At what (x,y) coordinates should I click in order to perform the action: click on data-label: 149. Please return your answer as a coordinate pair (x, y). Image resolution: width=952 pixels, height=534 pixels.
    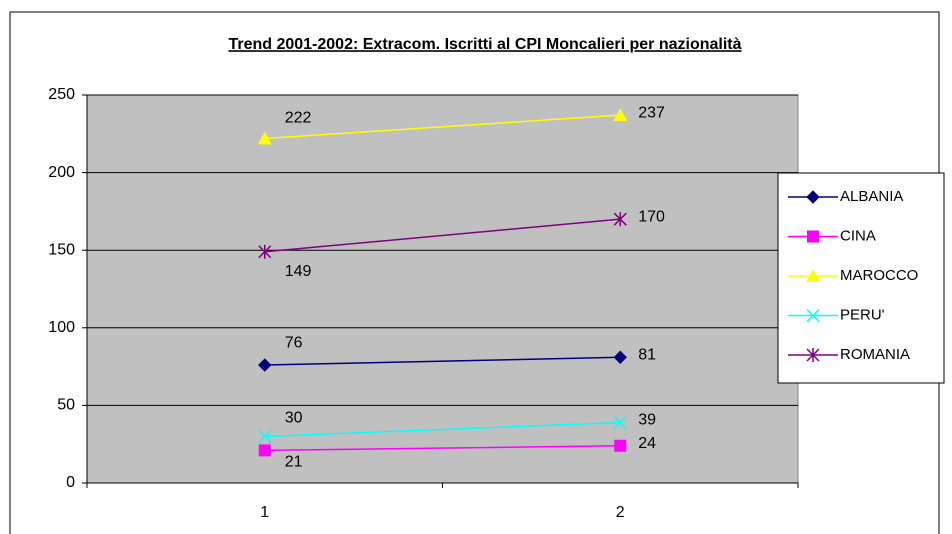
    Looking at the image, I should click on (298, 271).